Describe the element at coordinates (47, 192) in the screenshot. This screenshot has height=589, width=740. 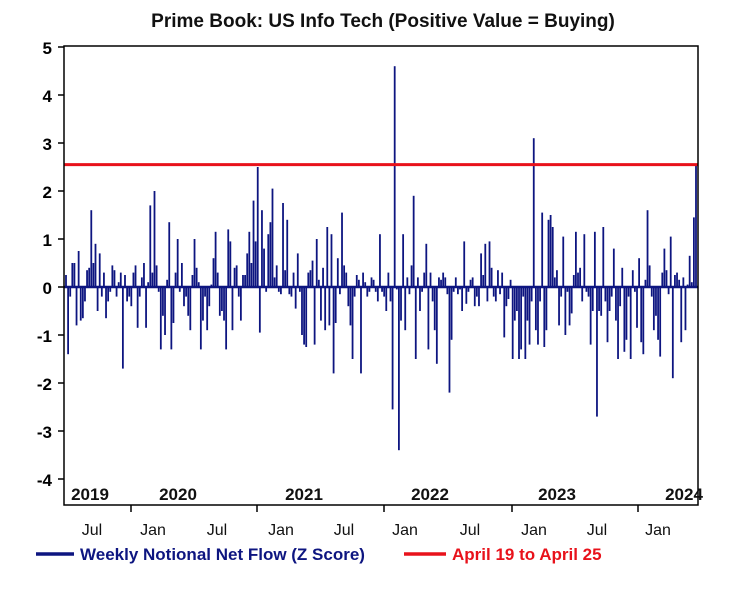
I see `y-tick-label: 2` at that location.